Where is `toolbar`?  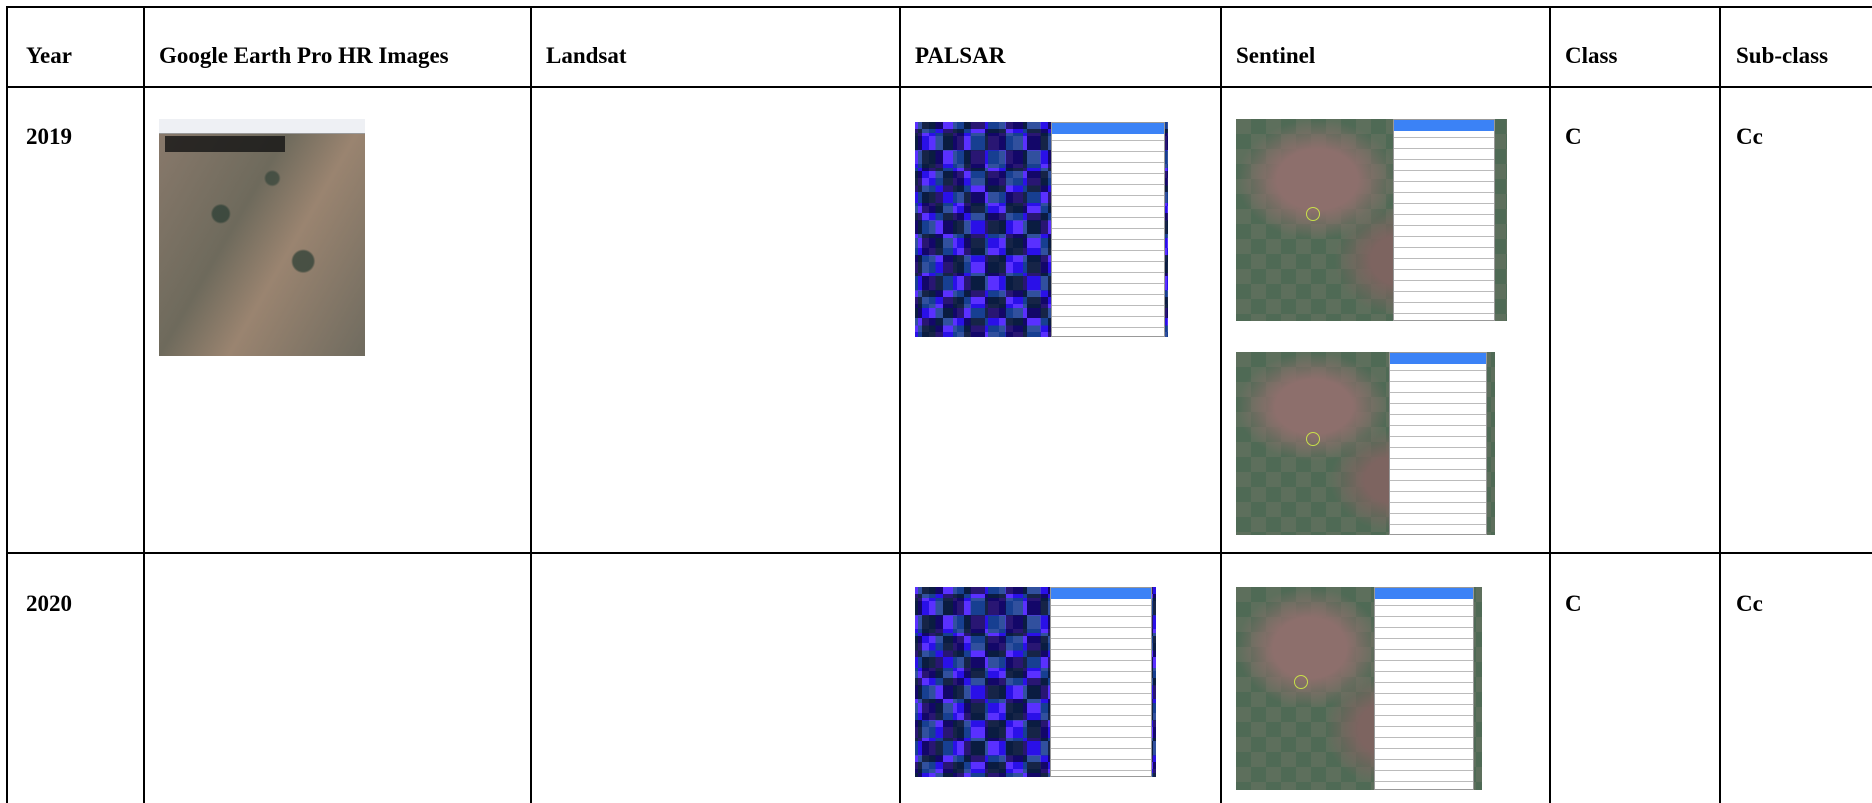
toolbar is located at coordinates (262, 126).